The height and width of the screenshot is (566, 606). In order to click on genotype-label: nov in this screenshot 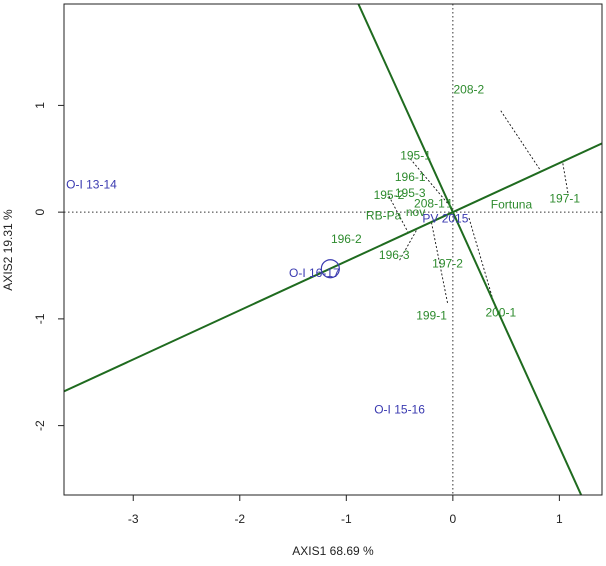, I will do `click(415, 212)`.